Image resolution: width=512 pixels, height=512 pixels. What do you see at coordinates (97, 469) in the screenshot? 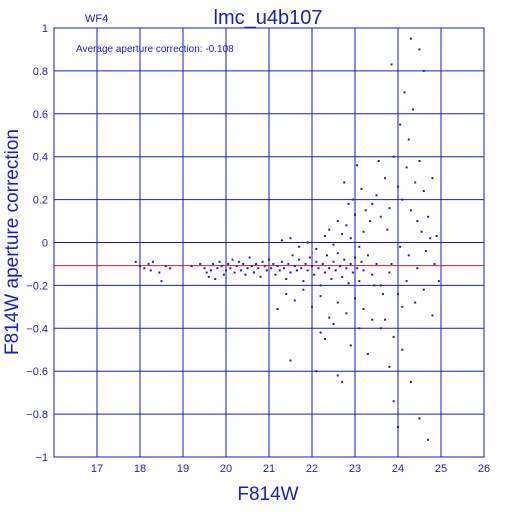
I see `x-tick-label: 17` at bounding box center [97, 469].